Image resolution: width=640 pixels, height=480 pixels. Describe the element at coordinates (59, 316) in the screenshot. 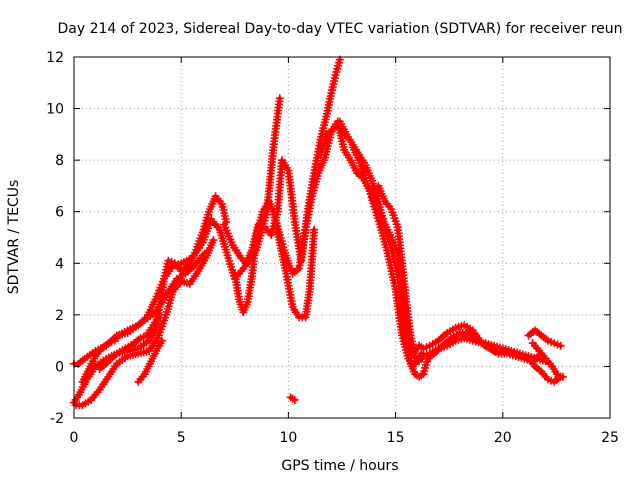

I see `y-tick-label: 2` at that location.